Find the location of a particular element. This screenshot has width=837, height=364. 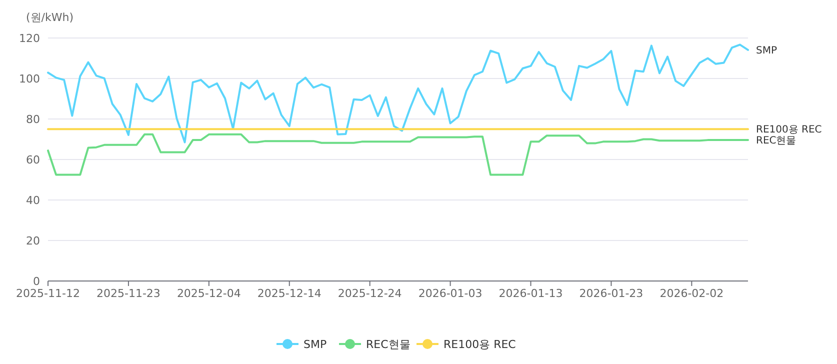

y-tick-label: 20 is located at coordinates (33, 241).